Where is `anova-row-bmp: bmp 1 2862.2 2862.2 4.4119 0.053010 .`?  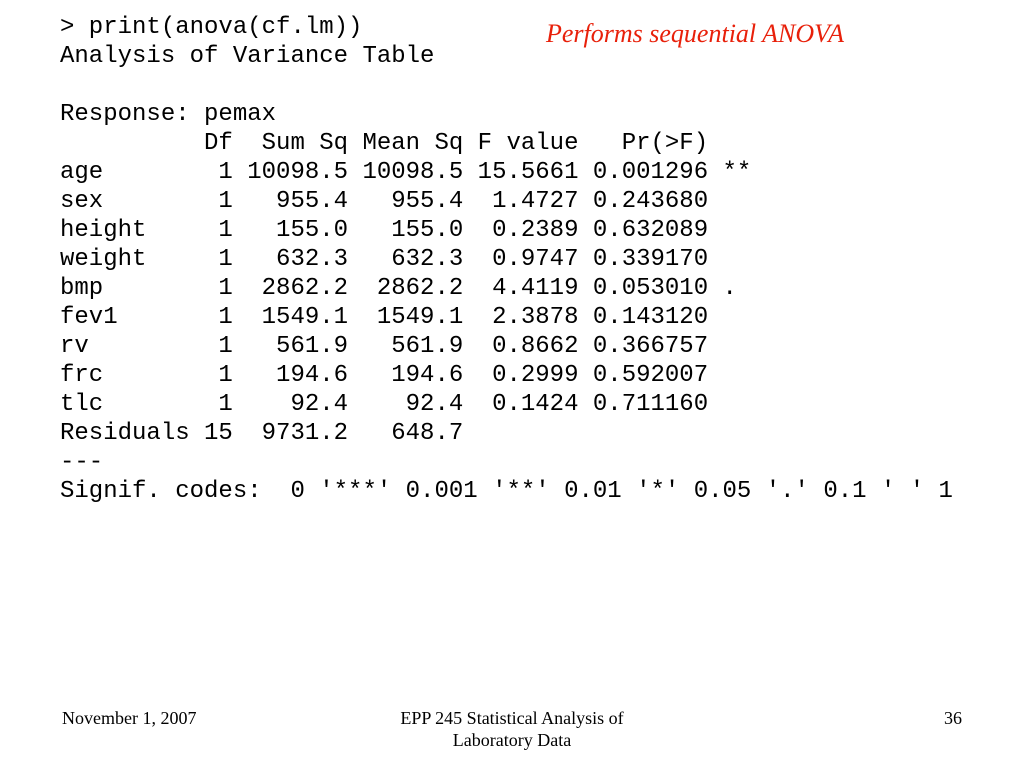
anova-row-bmp: bmp 1 2862.2 2862.2 4.4119 0.053010 . is located at coordinates (398, 288).